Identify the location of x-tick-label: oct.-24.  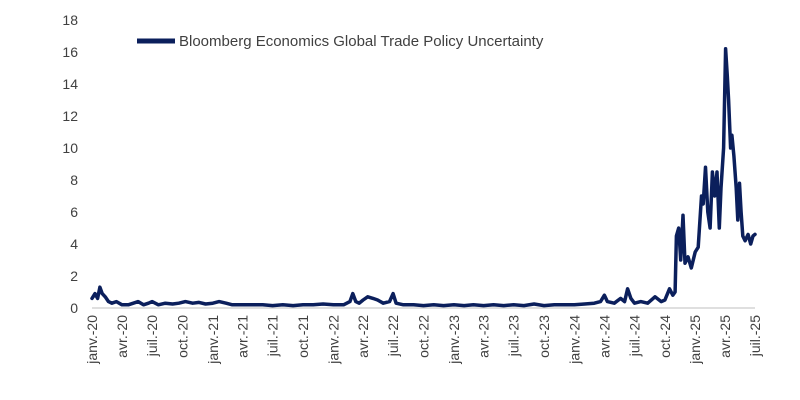
(665, 336).